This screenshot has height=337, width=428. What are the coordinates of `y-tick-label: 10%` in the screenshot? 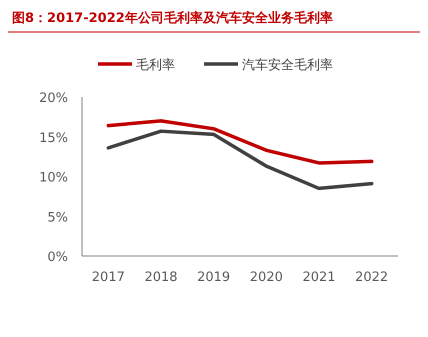 It's located at (53, 178).